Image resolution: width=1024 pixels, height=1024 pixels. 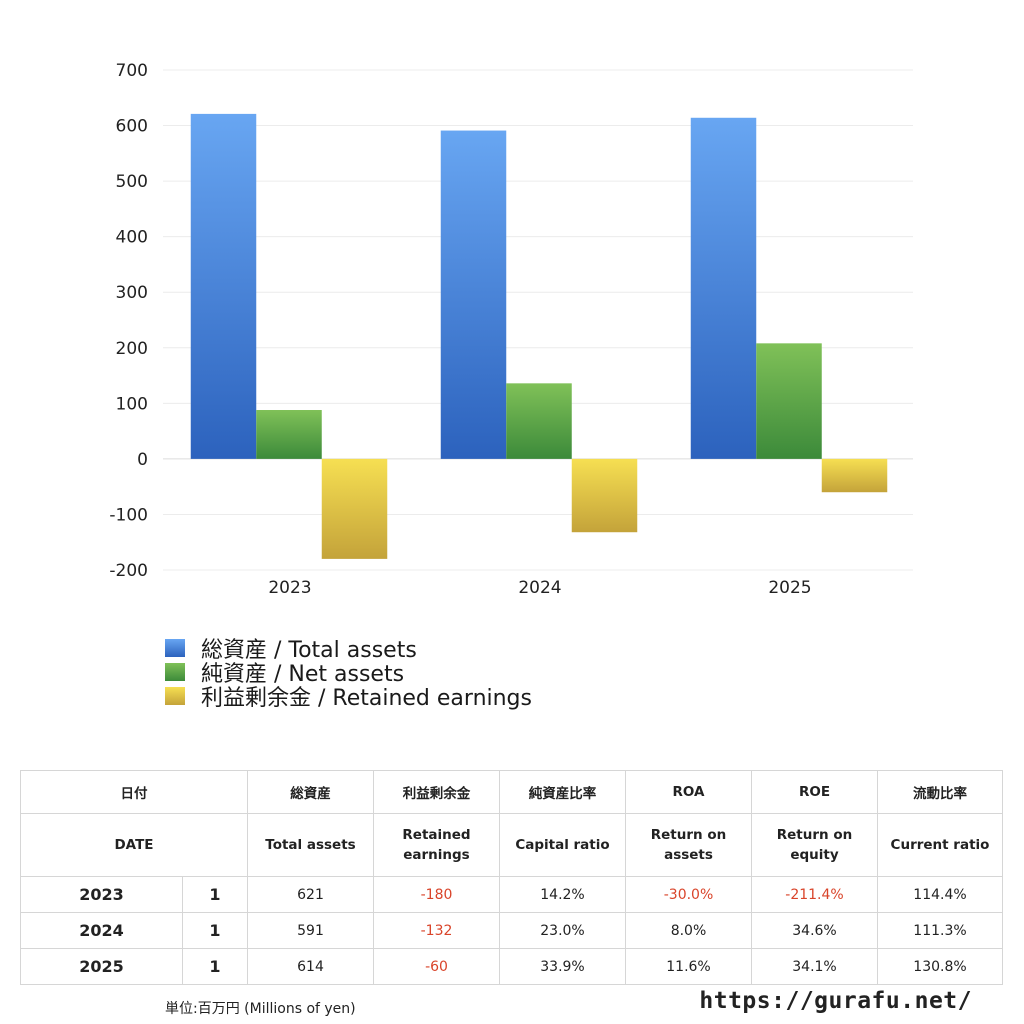 I want to click on row-retained: -180, so click(x=436, y=894).